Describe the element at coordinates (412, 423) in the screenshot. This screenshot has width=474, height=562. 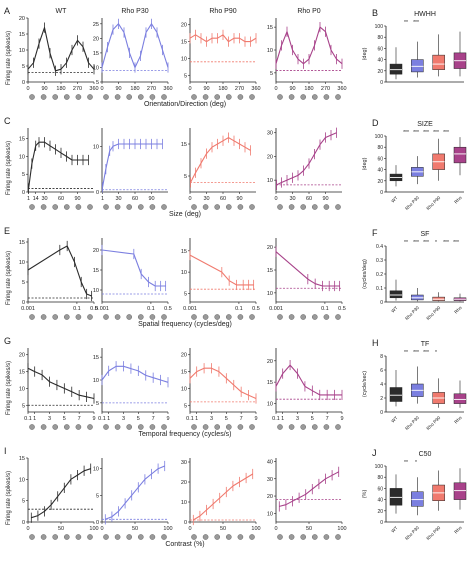
I see `group-label: Rho P30` at that location.